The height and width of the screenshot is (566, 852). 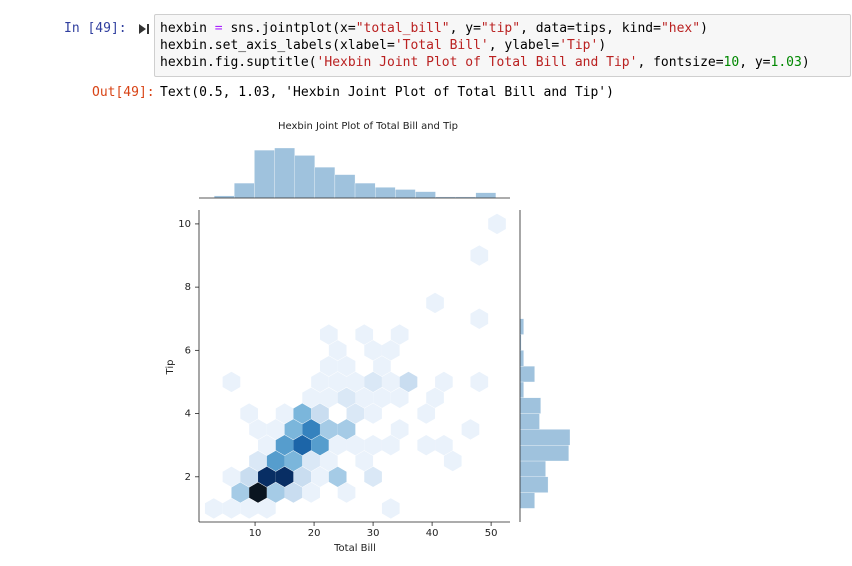 I want to click on x-tick-label: 10, so click(x=255, y=533).